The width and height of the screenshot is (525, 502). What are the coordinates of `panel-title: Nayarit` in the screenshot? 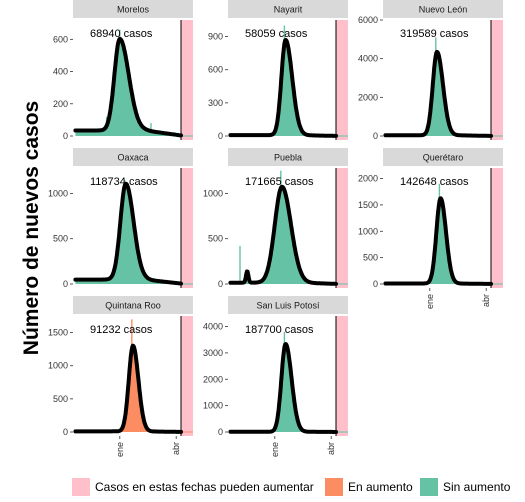 It's located at (288, 10).